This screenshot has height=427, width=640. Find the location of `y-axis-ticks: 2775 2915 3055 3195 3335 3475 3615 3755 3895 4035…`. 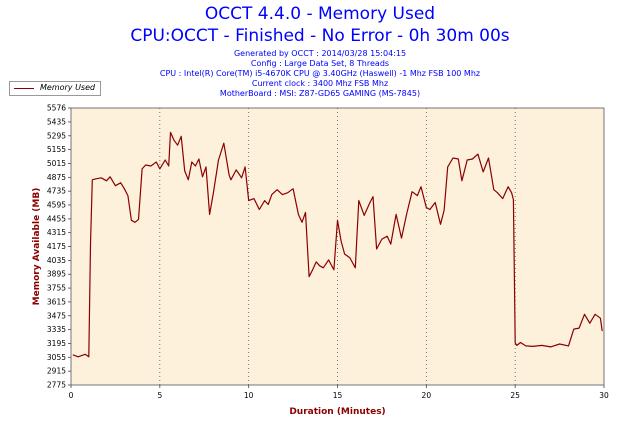

y-axis-ticks: 2775 2915 3055 3195 3335 3475 3615 3755 3895 4035… is located at coordinates (59, 247).